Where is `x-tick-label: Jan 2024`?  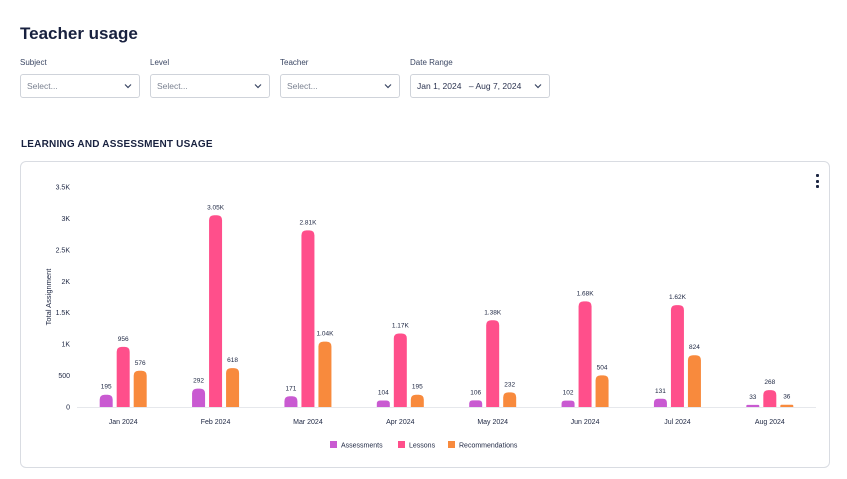
x-tick-label: Jan 2024 is located at coordinates (123, 422).